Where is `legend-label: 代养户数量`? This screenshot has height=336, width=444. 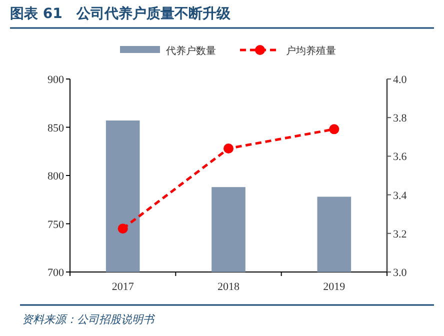 legend-label: 代养户数量 is located at coordinates (190, 51).